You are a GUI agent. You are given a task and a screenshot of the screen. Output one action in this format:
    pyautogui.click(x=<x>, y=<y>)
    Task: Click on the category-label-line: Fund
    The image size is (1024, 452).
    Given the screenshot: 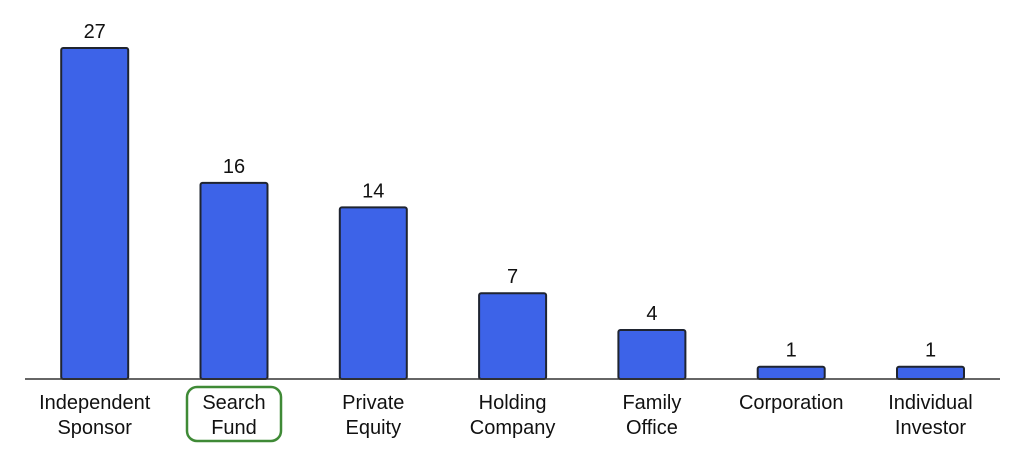 What is the action you would take?
    pyautogui.click(x=234, y=428)
    